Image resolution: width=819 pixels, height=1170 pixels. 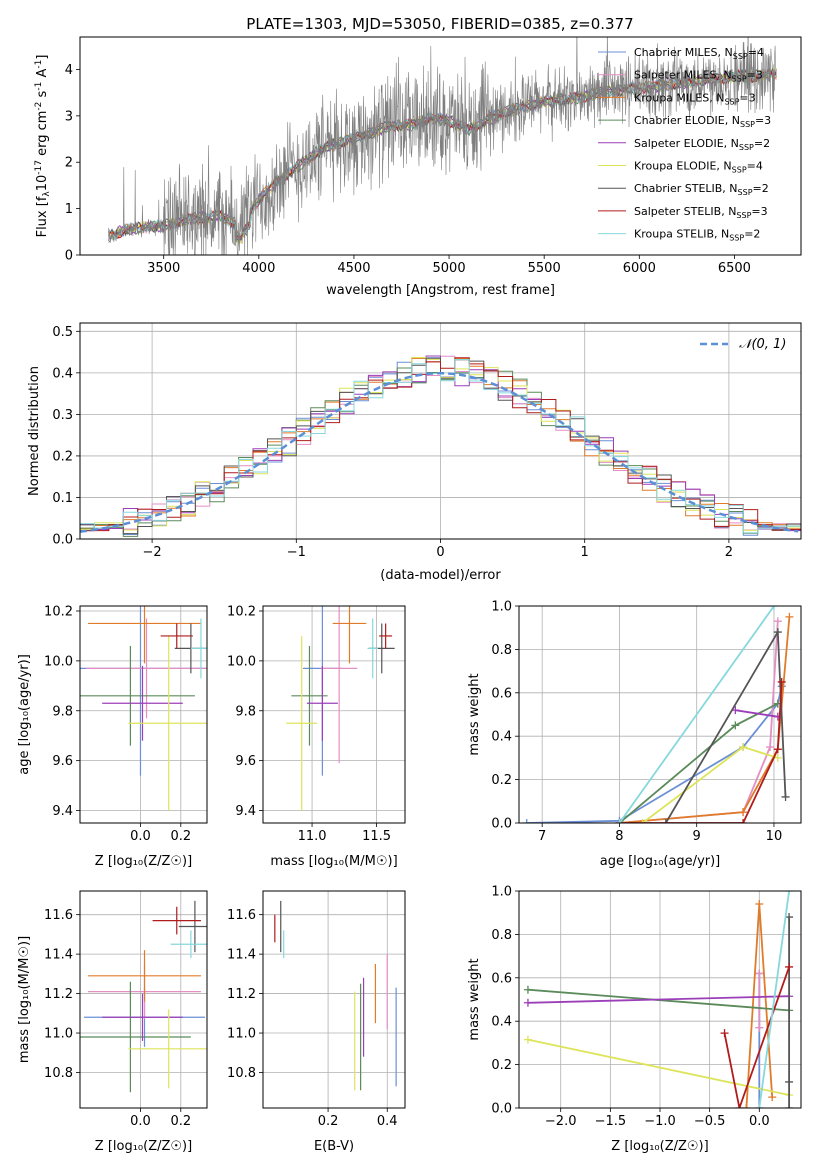 I want to click on mass_vs_ebv-panel: 10.8 11.0 11.2 11.4 11.6 0.2 0.4 E(B-V), so click(x=316, y=1022).